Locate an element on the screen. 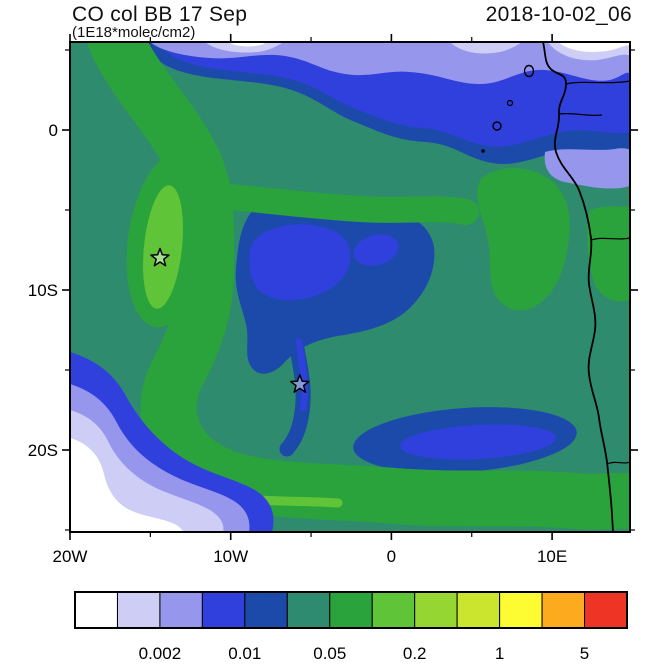 This screenshot has width=650, height=667. colorbar-label: 0.2 is located at coordinates (415, 653).